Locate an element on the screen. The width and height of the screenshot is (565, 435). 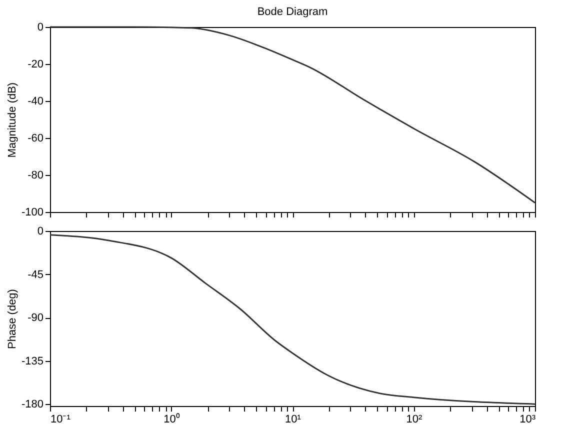
x-tick-label: 10² is located at coordinates (414, 420).